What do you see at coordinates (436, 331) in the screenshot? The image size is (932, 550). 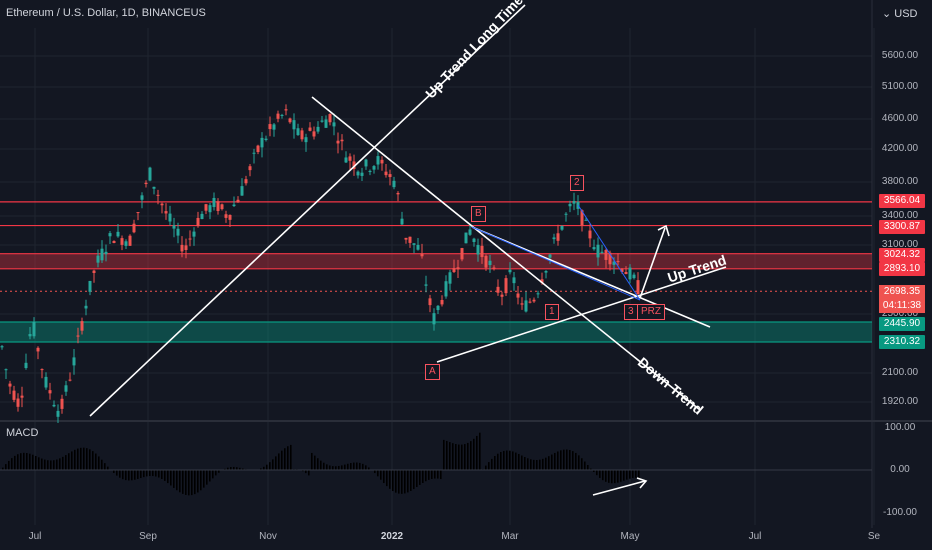 I see `support-zone` at bounding box center [436, 331].